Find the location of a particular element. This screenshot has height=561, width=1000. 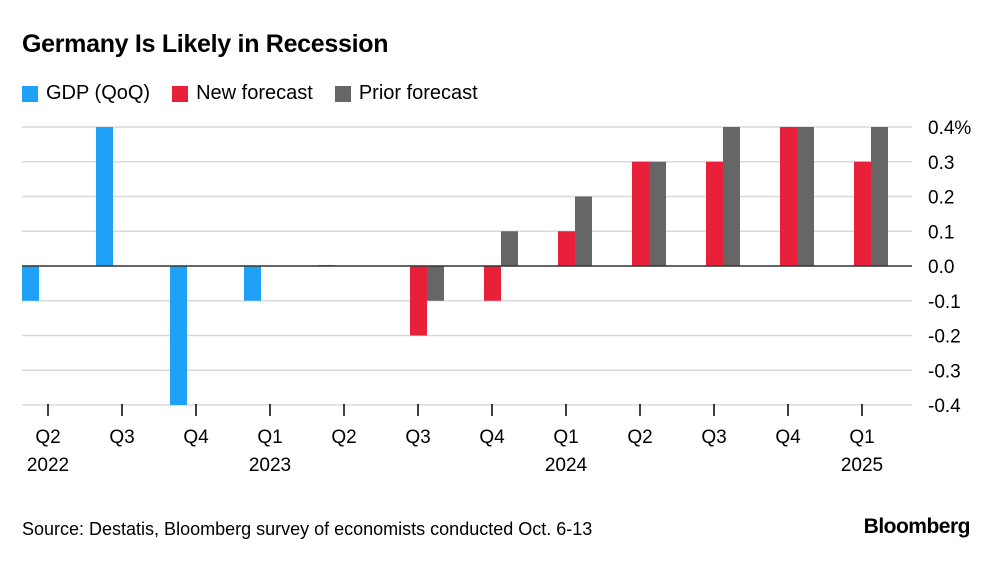

y-tick-label: -0.3 is located at coordinates (944, 371).